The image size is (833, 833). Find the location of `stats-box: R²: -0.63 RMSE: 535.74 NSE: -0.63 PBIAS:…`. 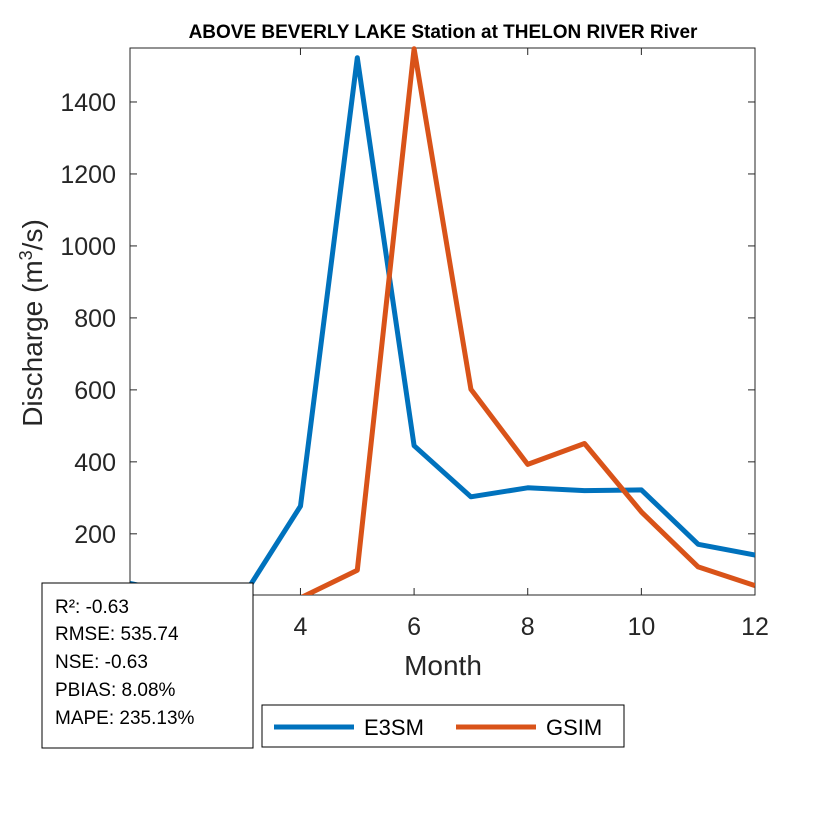

stats-box: R²: -0.63 RMSE: 535.74 NSE: -0.63 PBIAS:… is located at coordinates (147, 665).